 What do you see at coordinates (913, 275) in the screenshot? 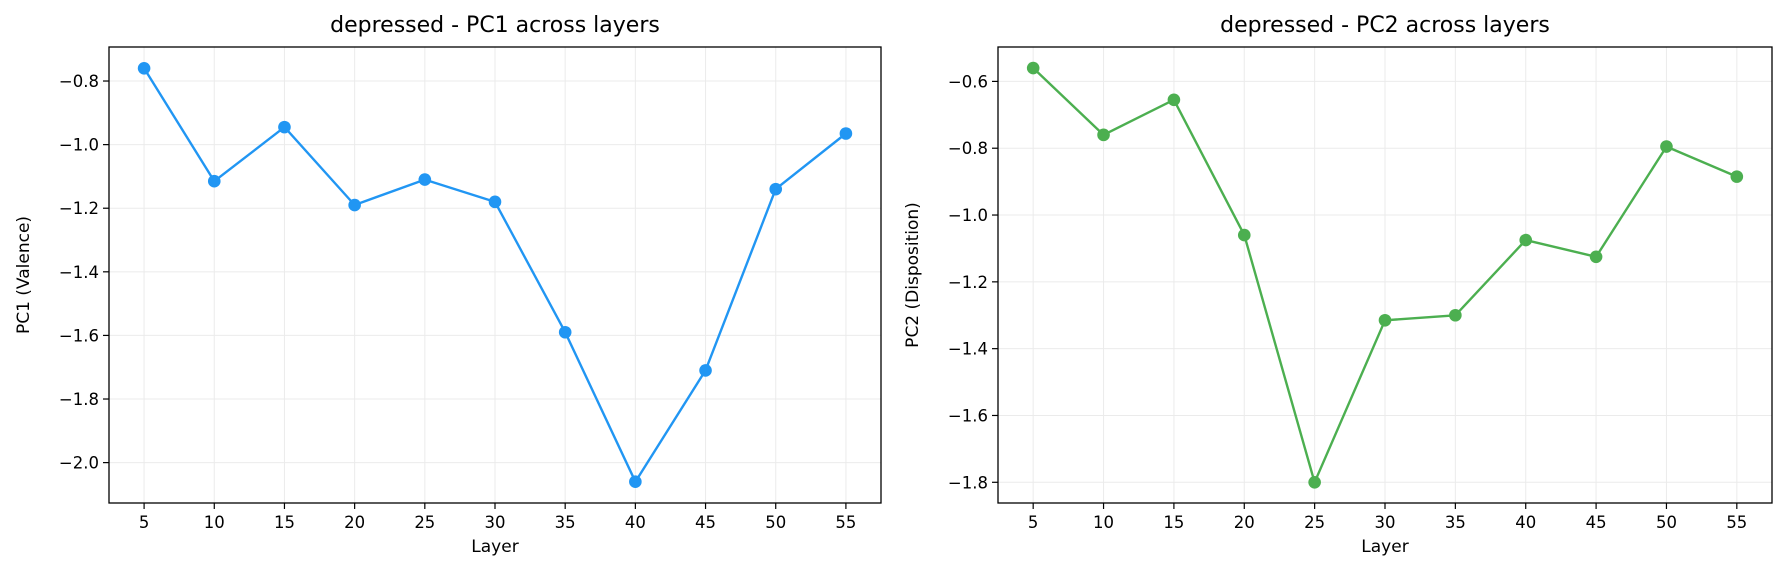
I see `y-axis-label: PC2 (Disposition)` at bounding box center [913, 275].